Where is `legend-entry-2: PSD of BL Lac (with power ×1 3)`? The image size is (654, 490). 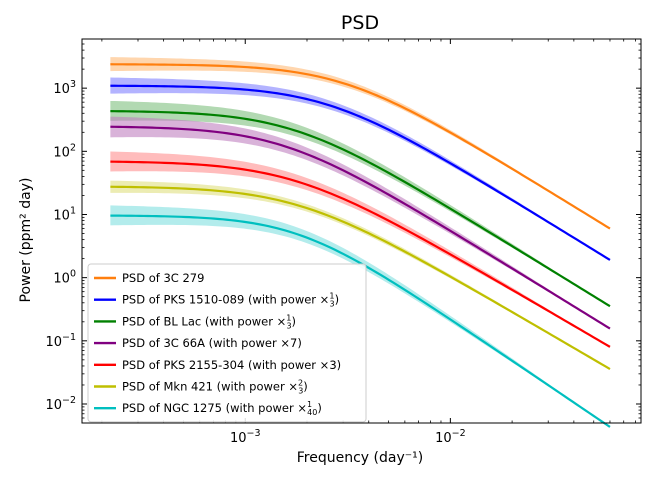 legend-entry-2: PSD of BL Lac (with power ×1 3) is located at coordinates (209, 321).